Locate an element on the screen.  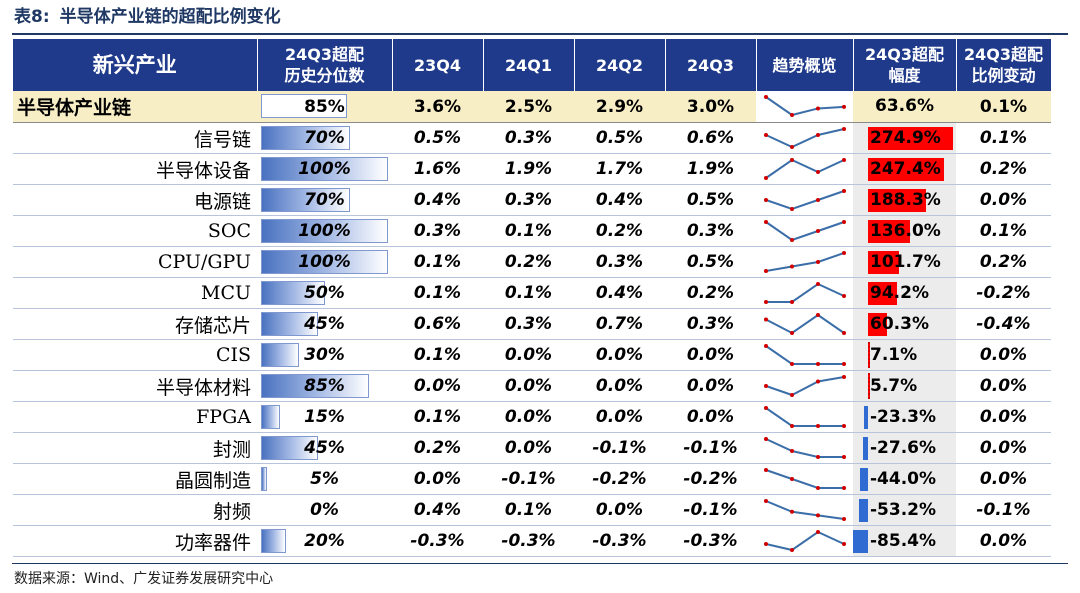
value-23q4: 0.1% is located at coordinates (437, 417).